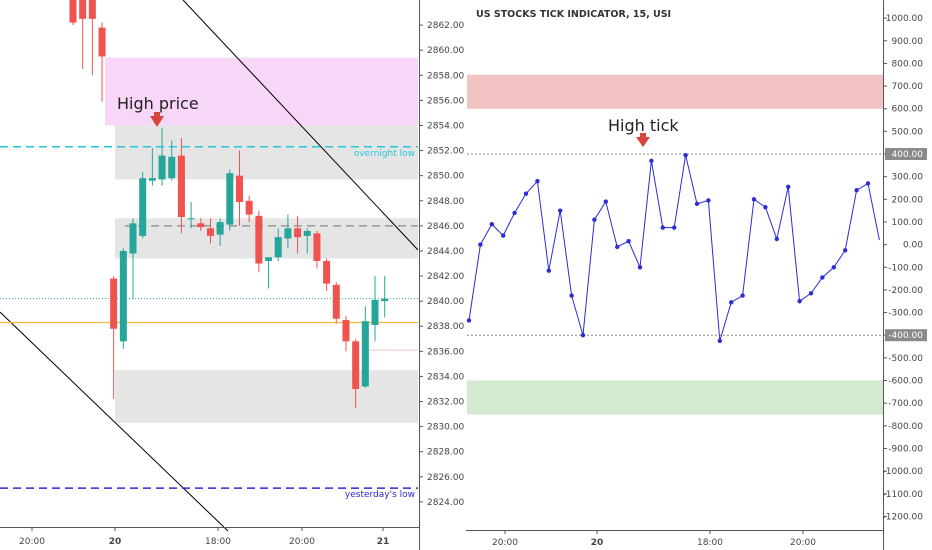  What do you see at coordinates (643, 142) in the screenshot?
I see `high-tick-arrow-icon` at bounding box center [643, 142].